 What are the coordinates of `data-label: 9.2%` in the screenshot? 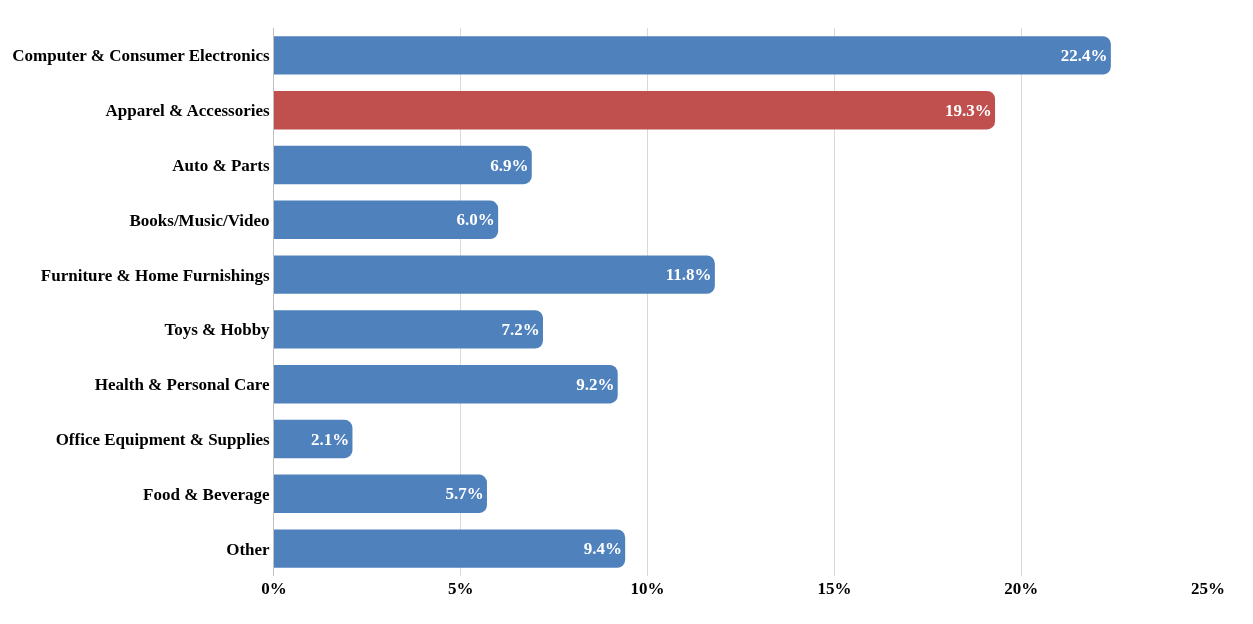 It's located at (595, 384).